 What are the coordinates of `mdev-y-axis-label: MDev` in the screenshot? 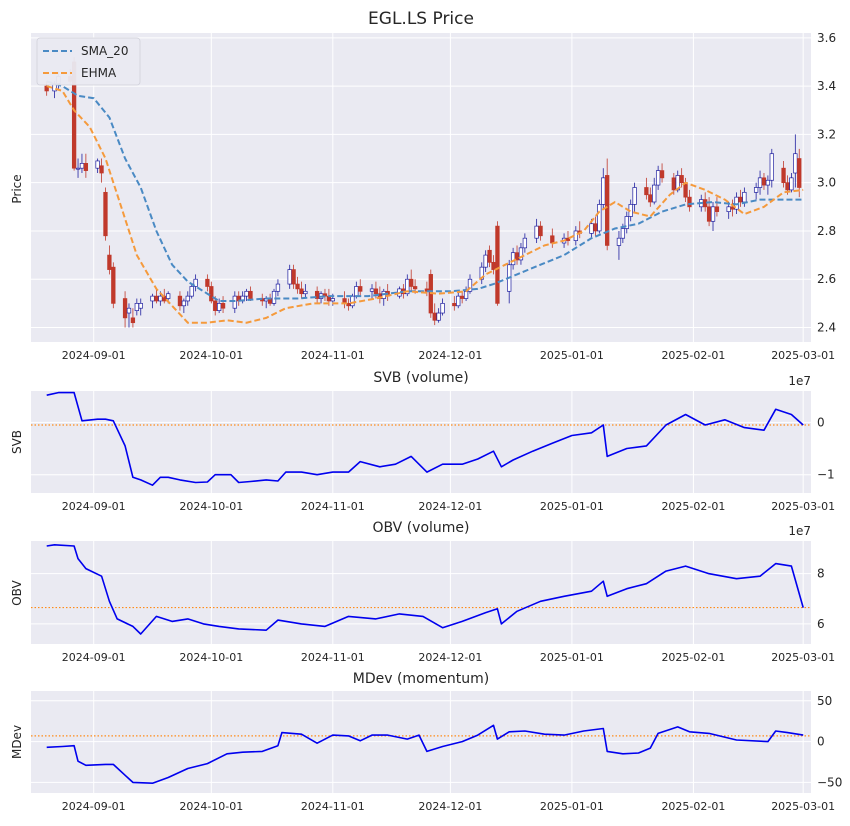 It's located at (17, 742).